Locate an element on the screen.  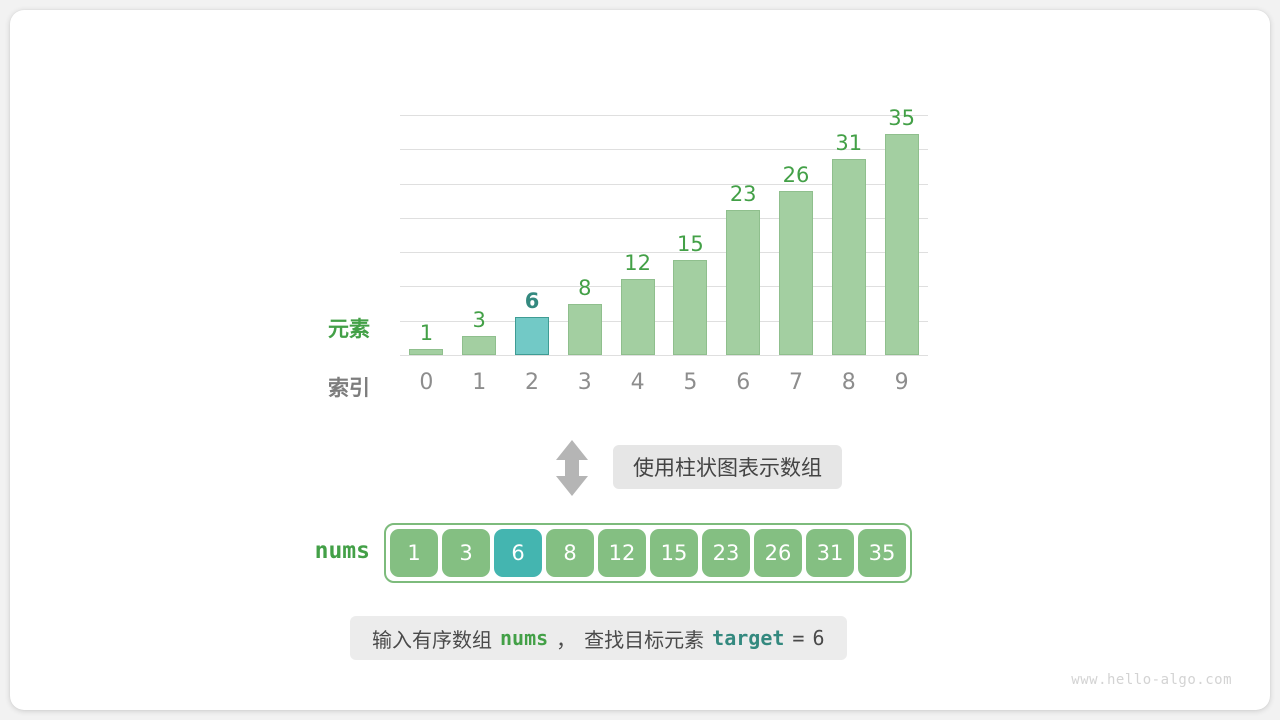
caption-comma: ， is located at coordinates (566, 639).